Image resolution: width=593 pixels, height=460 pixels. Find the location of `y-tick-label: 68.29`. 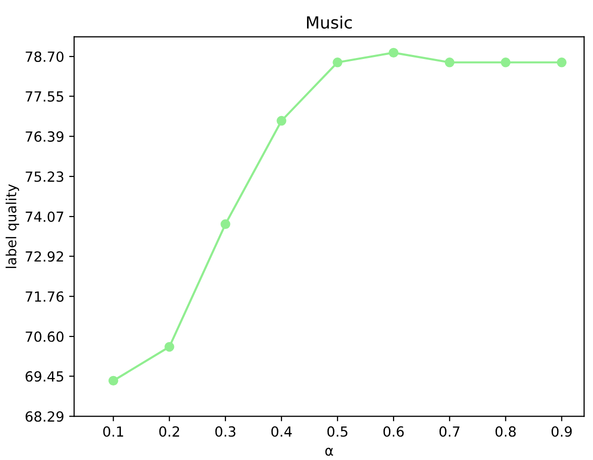

y-tick-label: 68.29 is located at coordinates (45, 416).